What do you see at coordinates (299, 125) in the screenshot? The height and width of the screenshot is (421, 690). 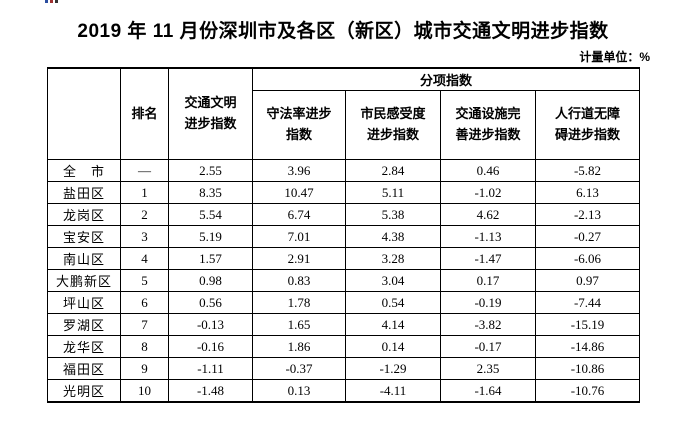 I see `header-law-compliance-index: 守法率进步 指数` at bounding box center [299, 125].